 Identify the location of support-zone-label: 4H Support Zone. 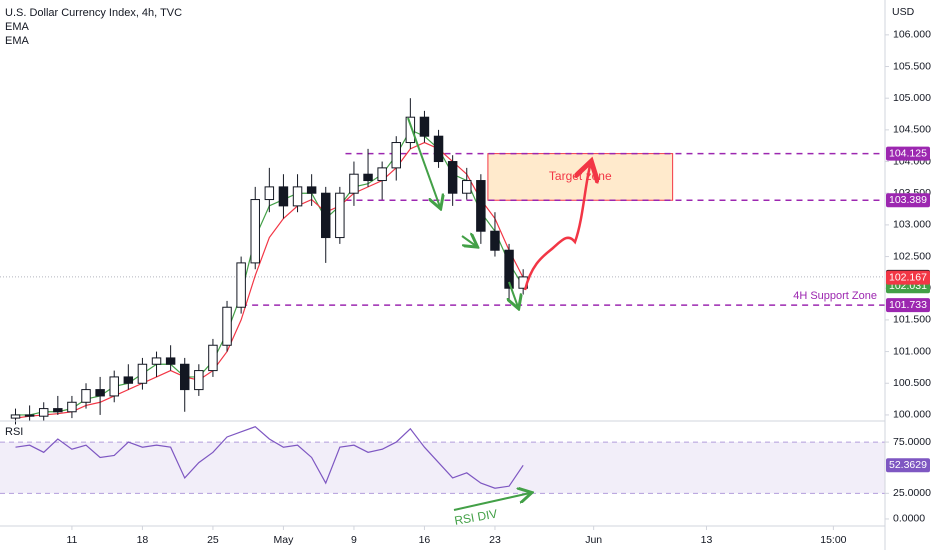
(835, 296).